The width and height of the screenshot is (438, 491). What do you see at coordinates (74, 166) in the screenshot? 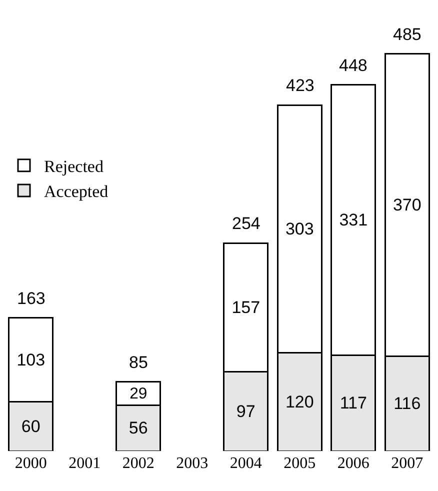
I see `legend-label: Rejected` at bounding box center [74, 166].